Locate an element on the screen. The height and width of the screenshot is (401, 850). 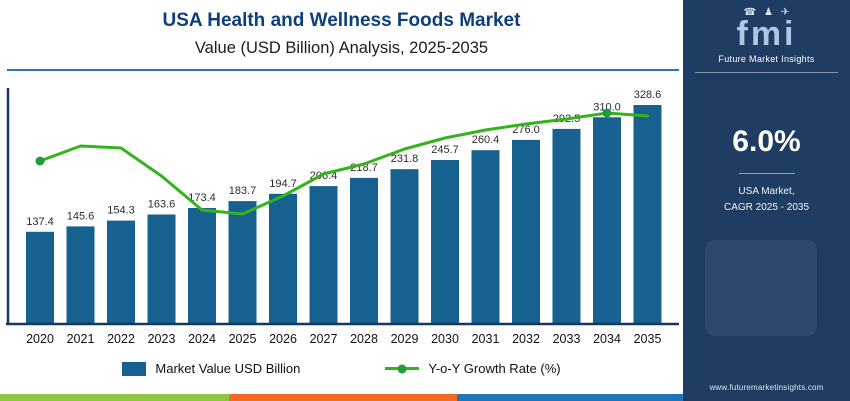
bar-value-label: 260.4 is located at coordinates (486, 140).